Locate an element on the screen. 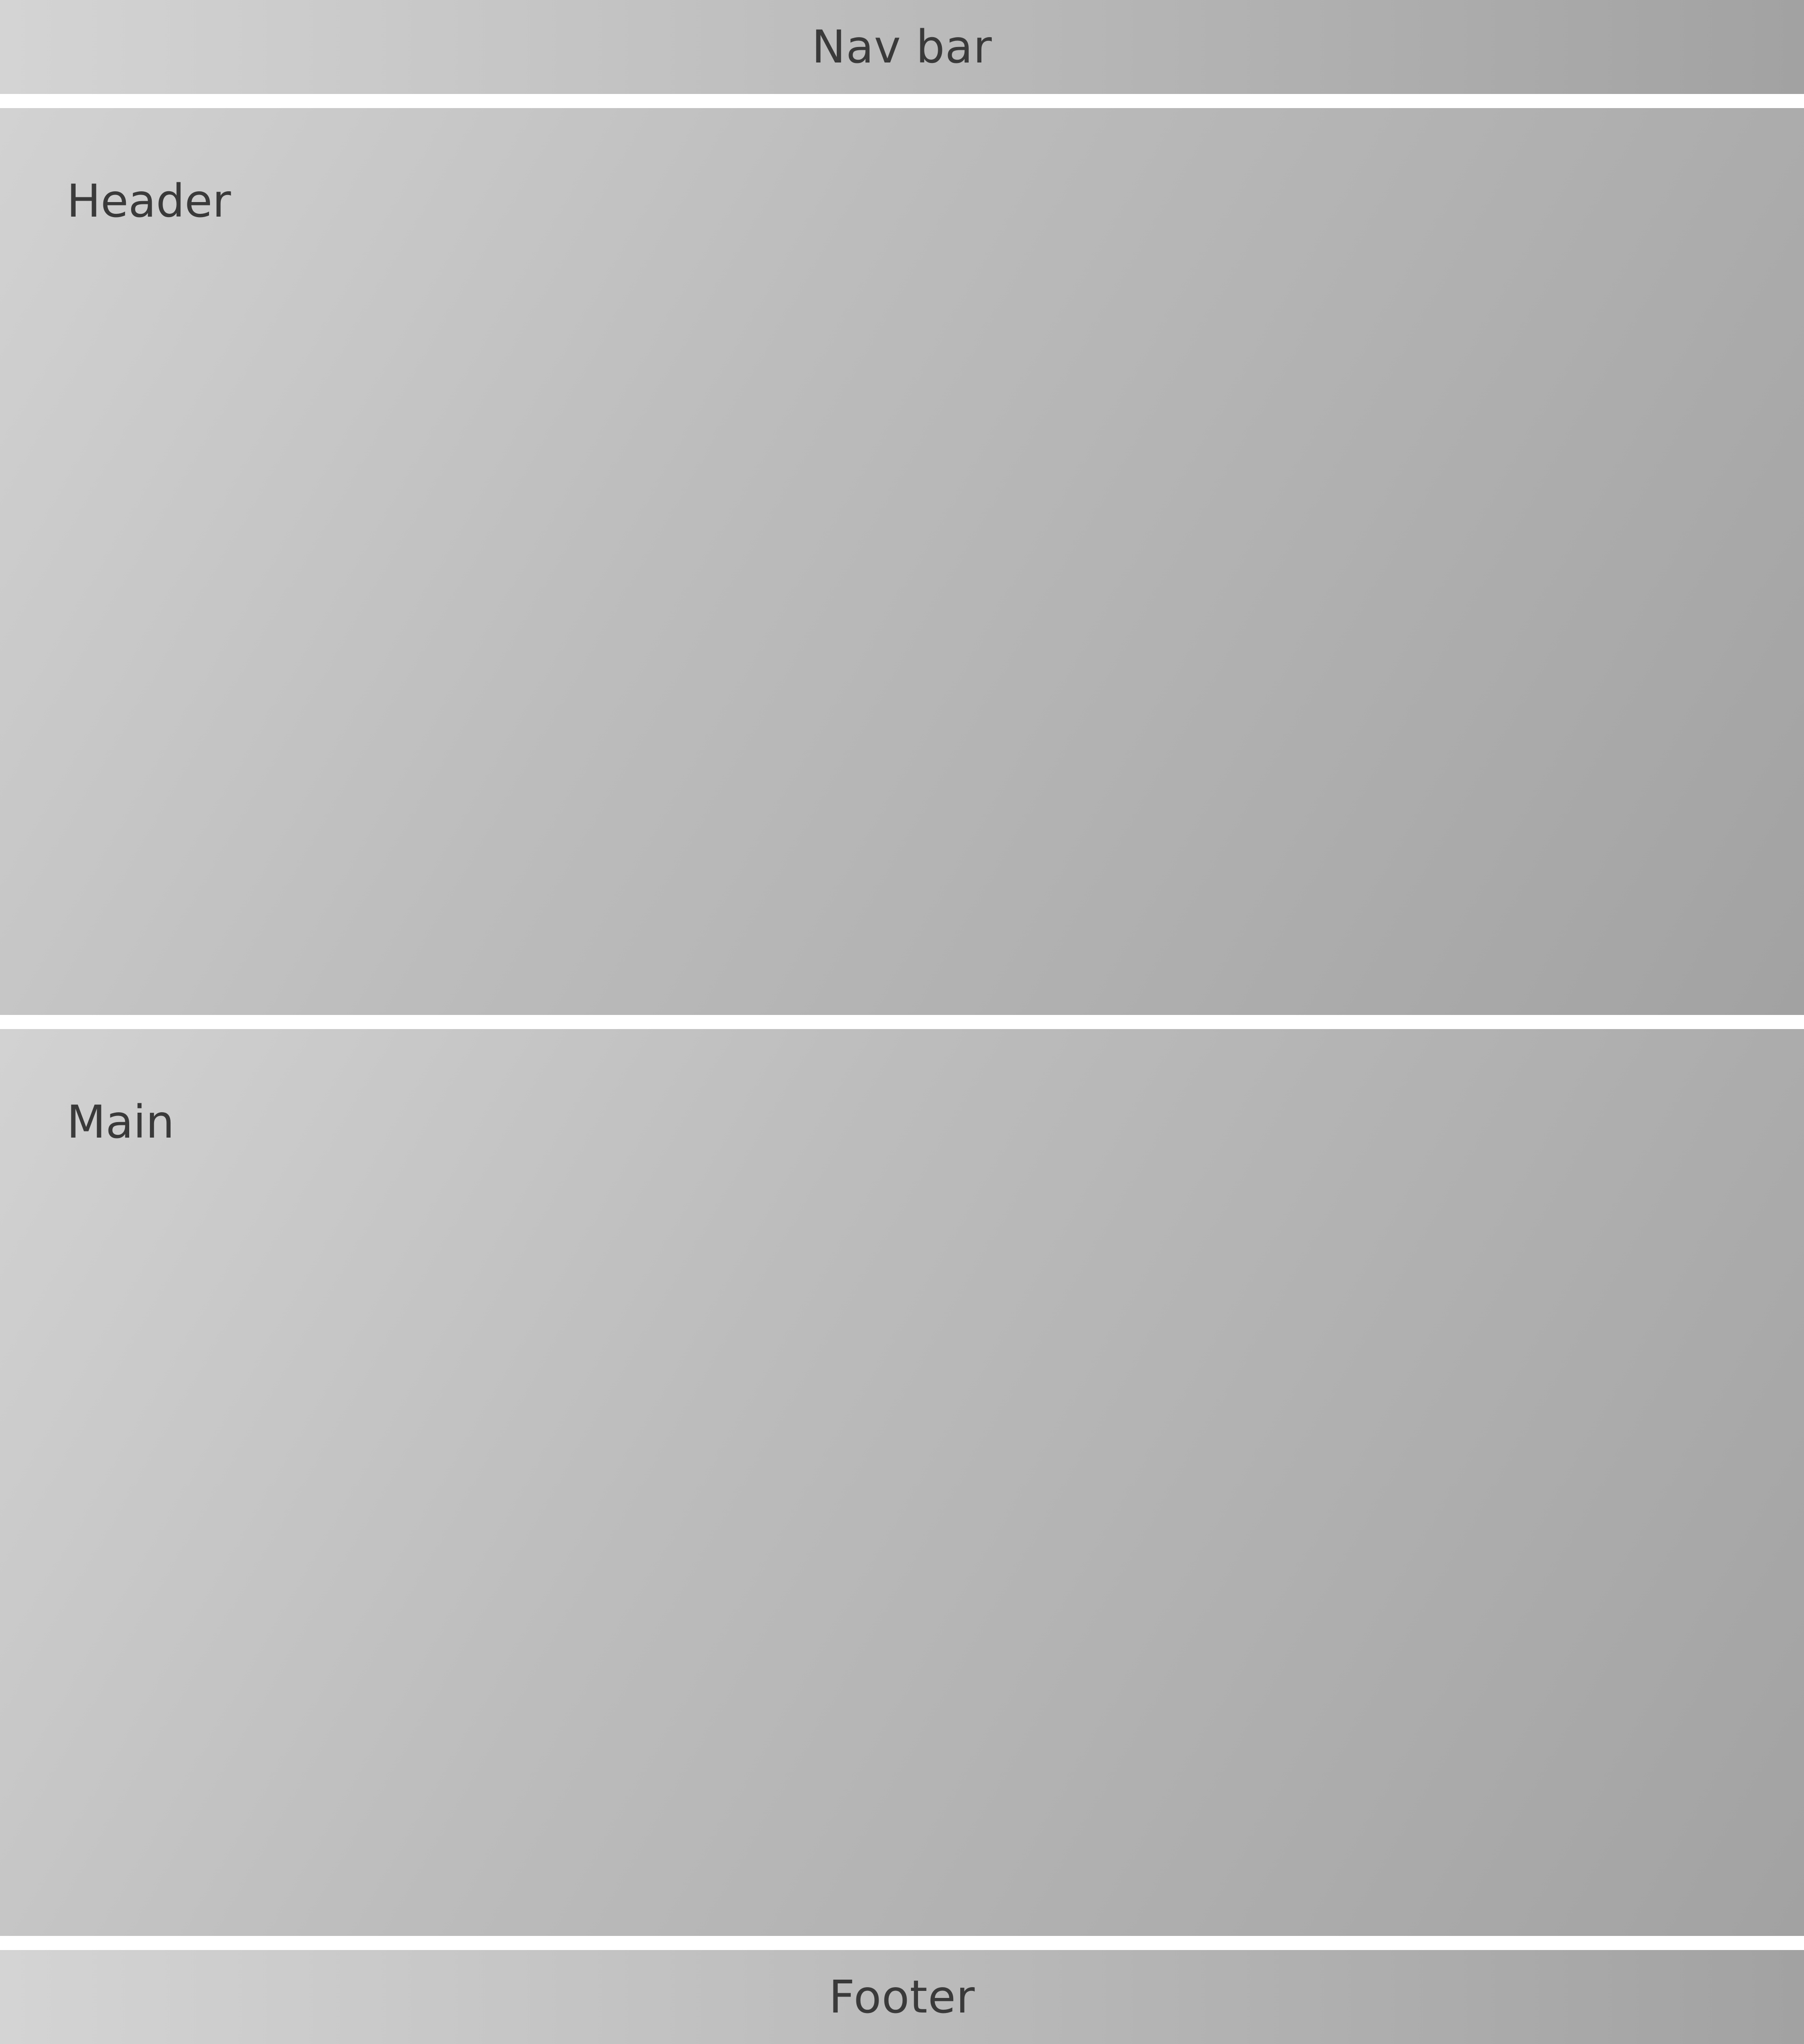  footer-label: Footer is located at coordinates (902, 1997).